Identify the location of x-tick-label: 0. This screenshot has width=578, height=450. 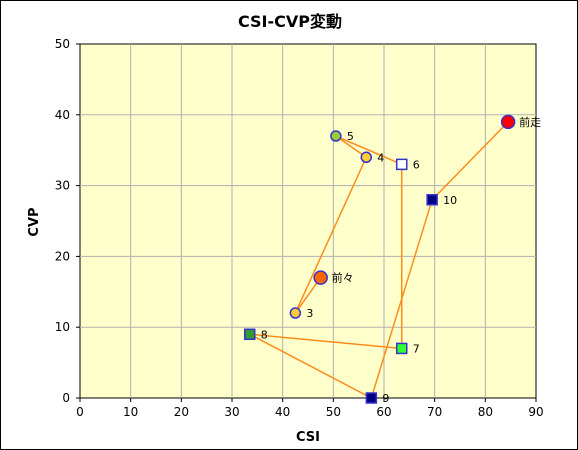
(80, 412).